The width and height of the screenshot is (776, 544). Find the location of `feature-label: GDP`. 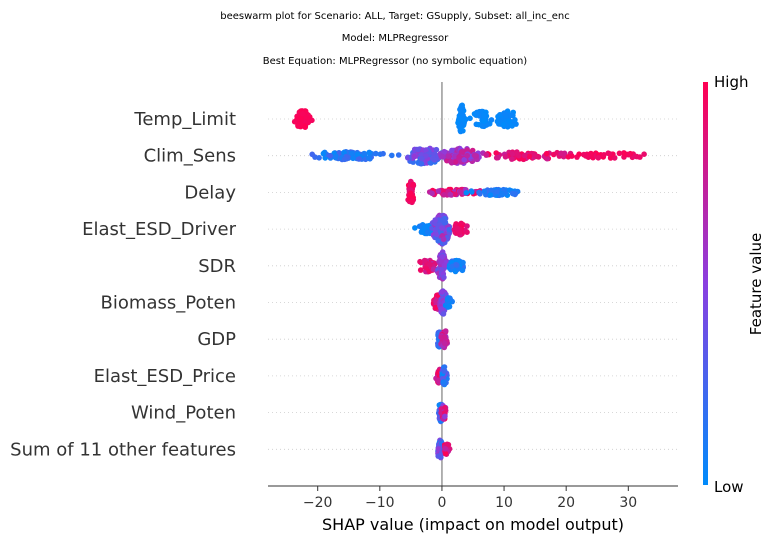

feature-label: GDP is located at coordinates (216, 339).